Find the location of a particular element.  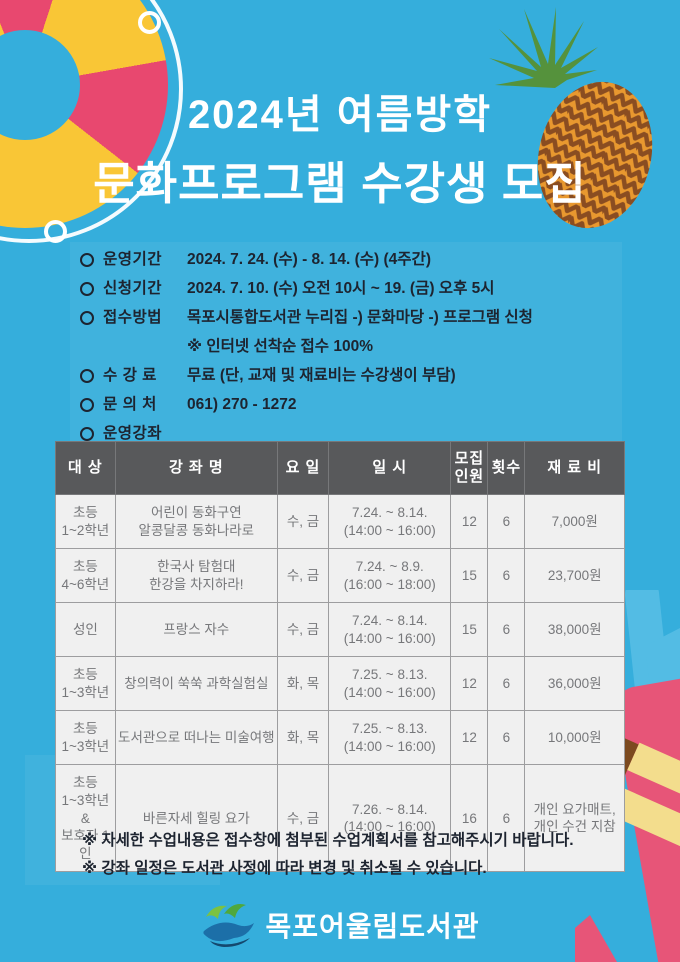

table-header-row: 대 상 강 좌 명 요 일 일 시 모집인원 횟수 재 료 비 is located at coordinates (340, 468).